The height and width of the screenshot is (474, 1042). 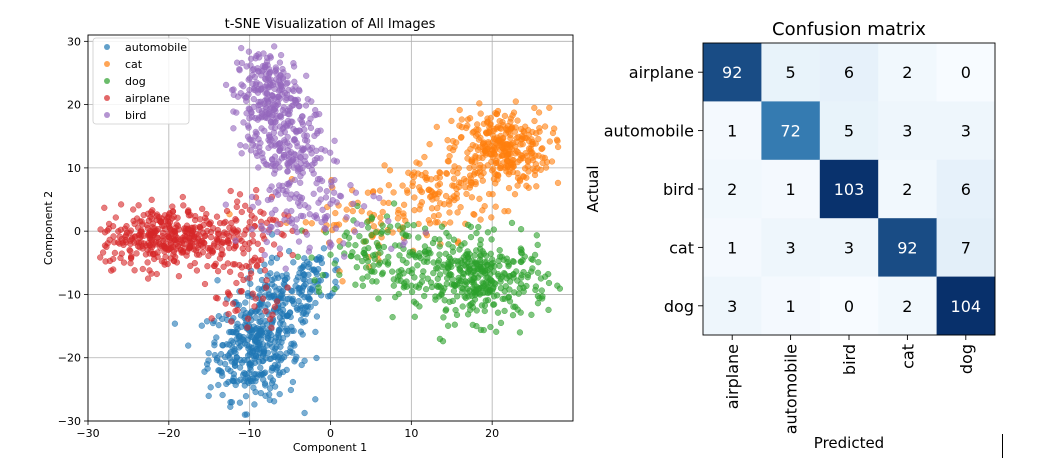 What do you see at coordinates (849, 29) in the screenshot?
I see `confusion-matrix-title: Confusion matrix` at bounding box center [849, 29].